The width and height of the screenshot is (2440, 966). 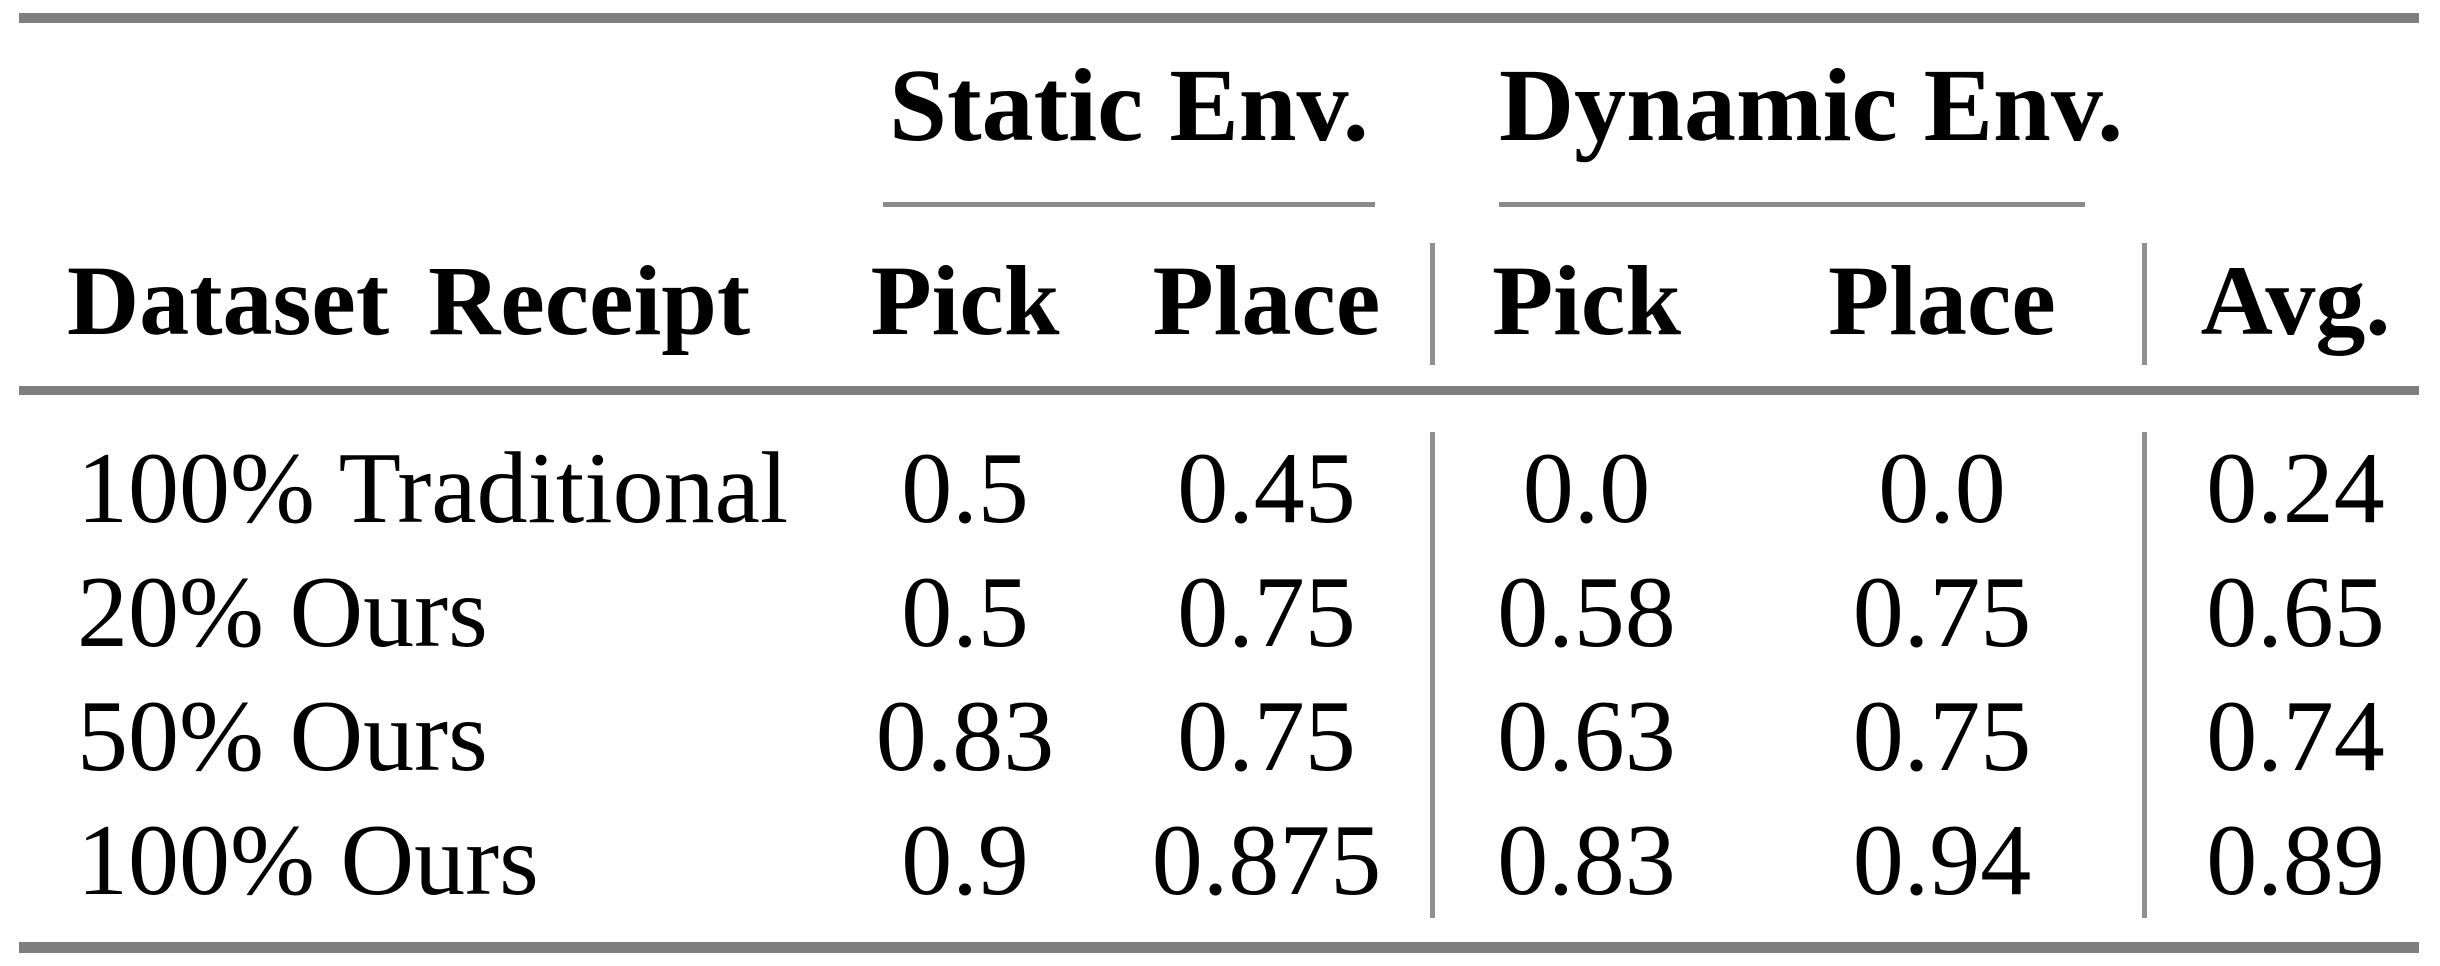 I want to click on value-cell: 0.63, so click(x=1586, y=736).